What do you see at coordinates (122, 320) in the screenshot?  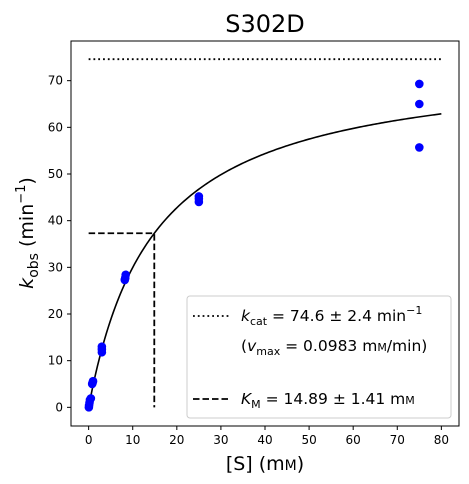 I see `km-guide-line` at bounding box center [122, 320].